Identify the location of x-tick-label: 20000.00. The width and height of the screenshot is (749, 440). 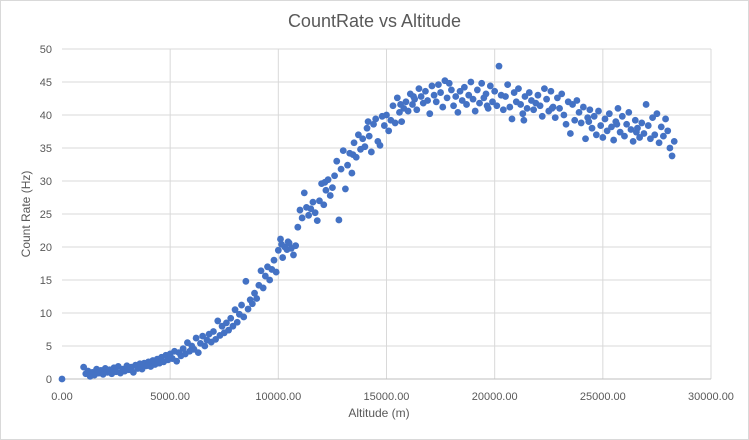
(495, 397).